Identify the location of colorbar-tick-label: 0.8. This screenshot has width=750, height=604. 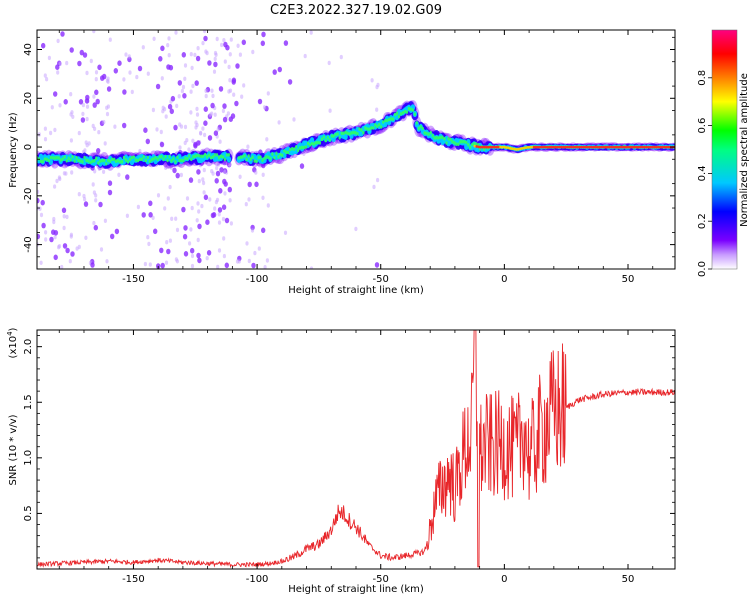
(702, 78).